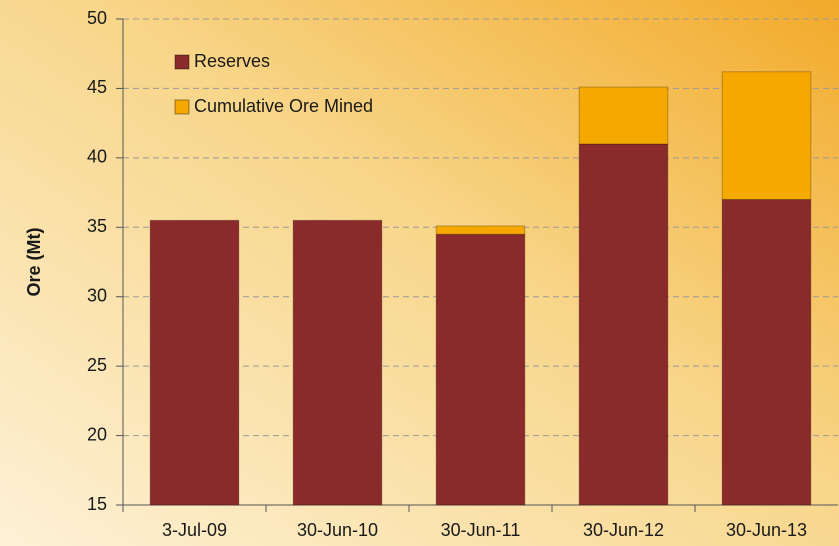 This screenshot has width=839, height=546. Describe the element at coordinates (283, 106) in the screenshot. I see `legend-label: Cumulative Ore Mined` at that location.